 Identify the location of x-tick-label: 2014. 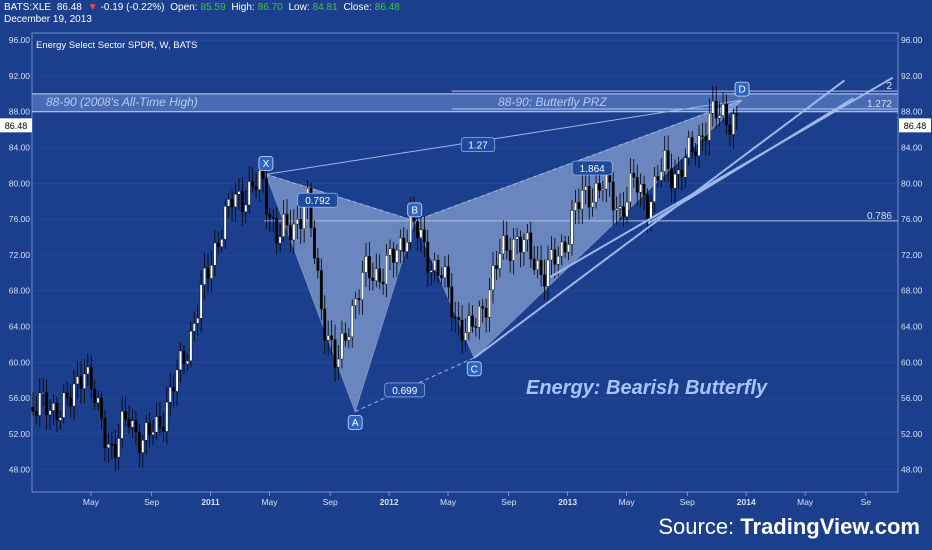
(746, 502).